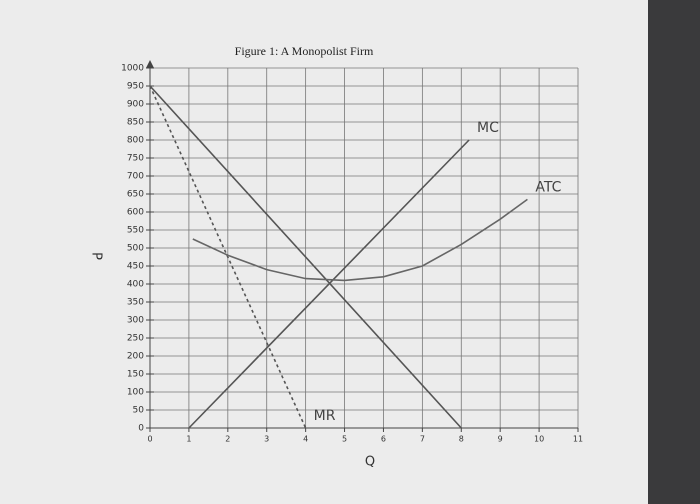 The height and width of the screenshot is (504, 700). What do you see at coordinates (539, 439) in the screenshot?
I see `x-tick-label: 10` at bounding box center [539, 439].